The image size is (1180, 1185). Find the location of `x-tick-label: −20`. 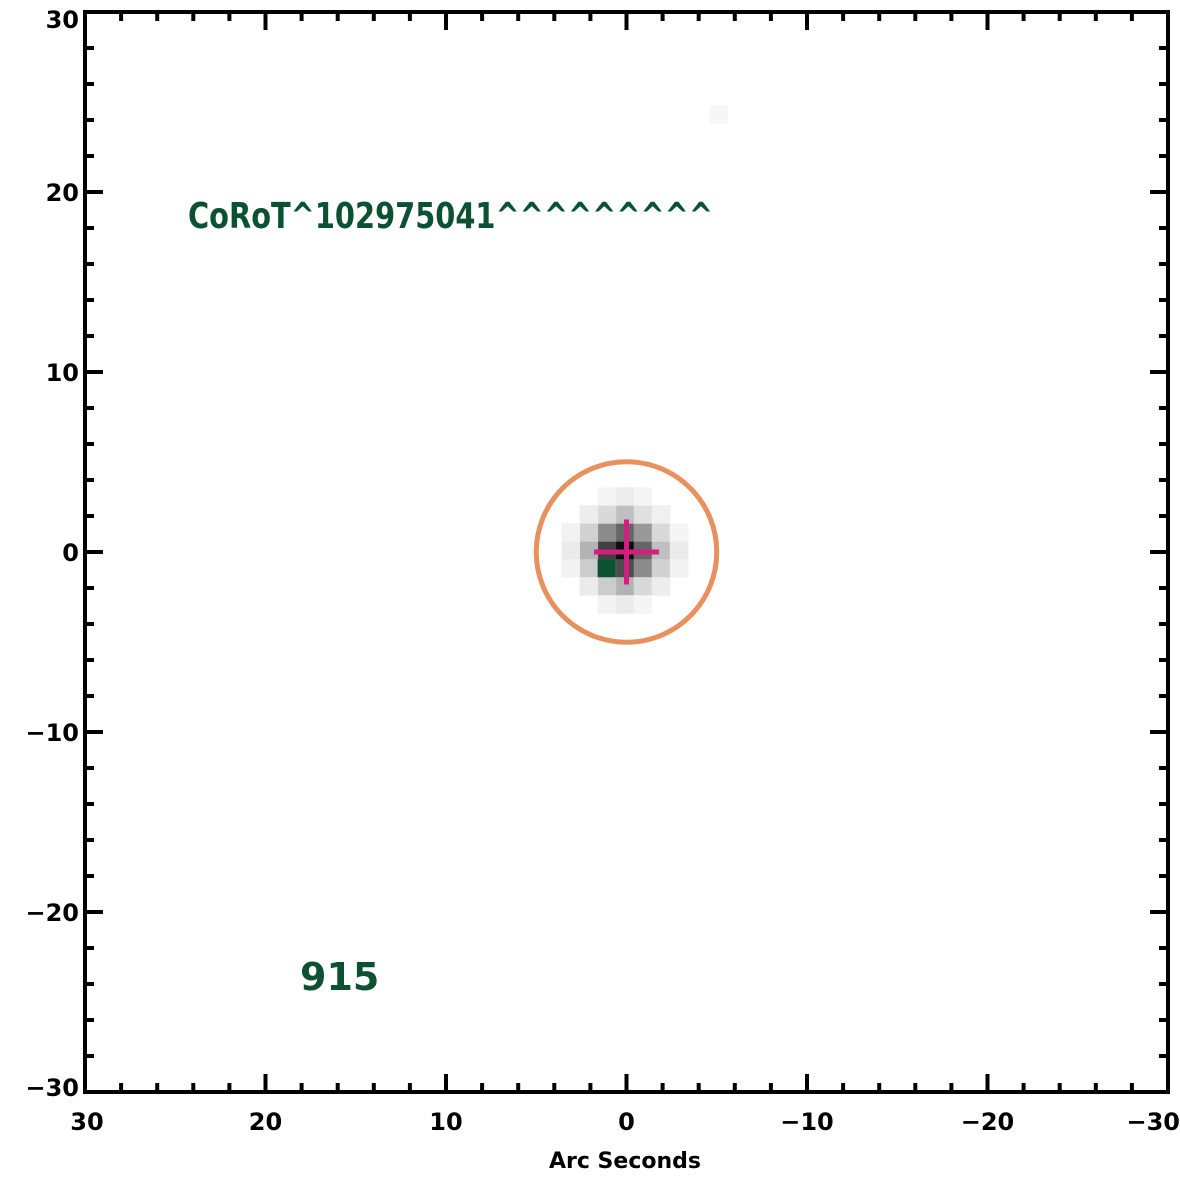

x-tick-label: −20 is located at coordinates (988, 1122).